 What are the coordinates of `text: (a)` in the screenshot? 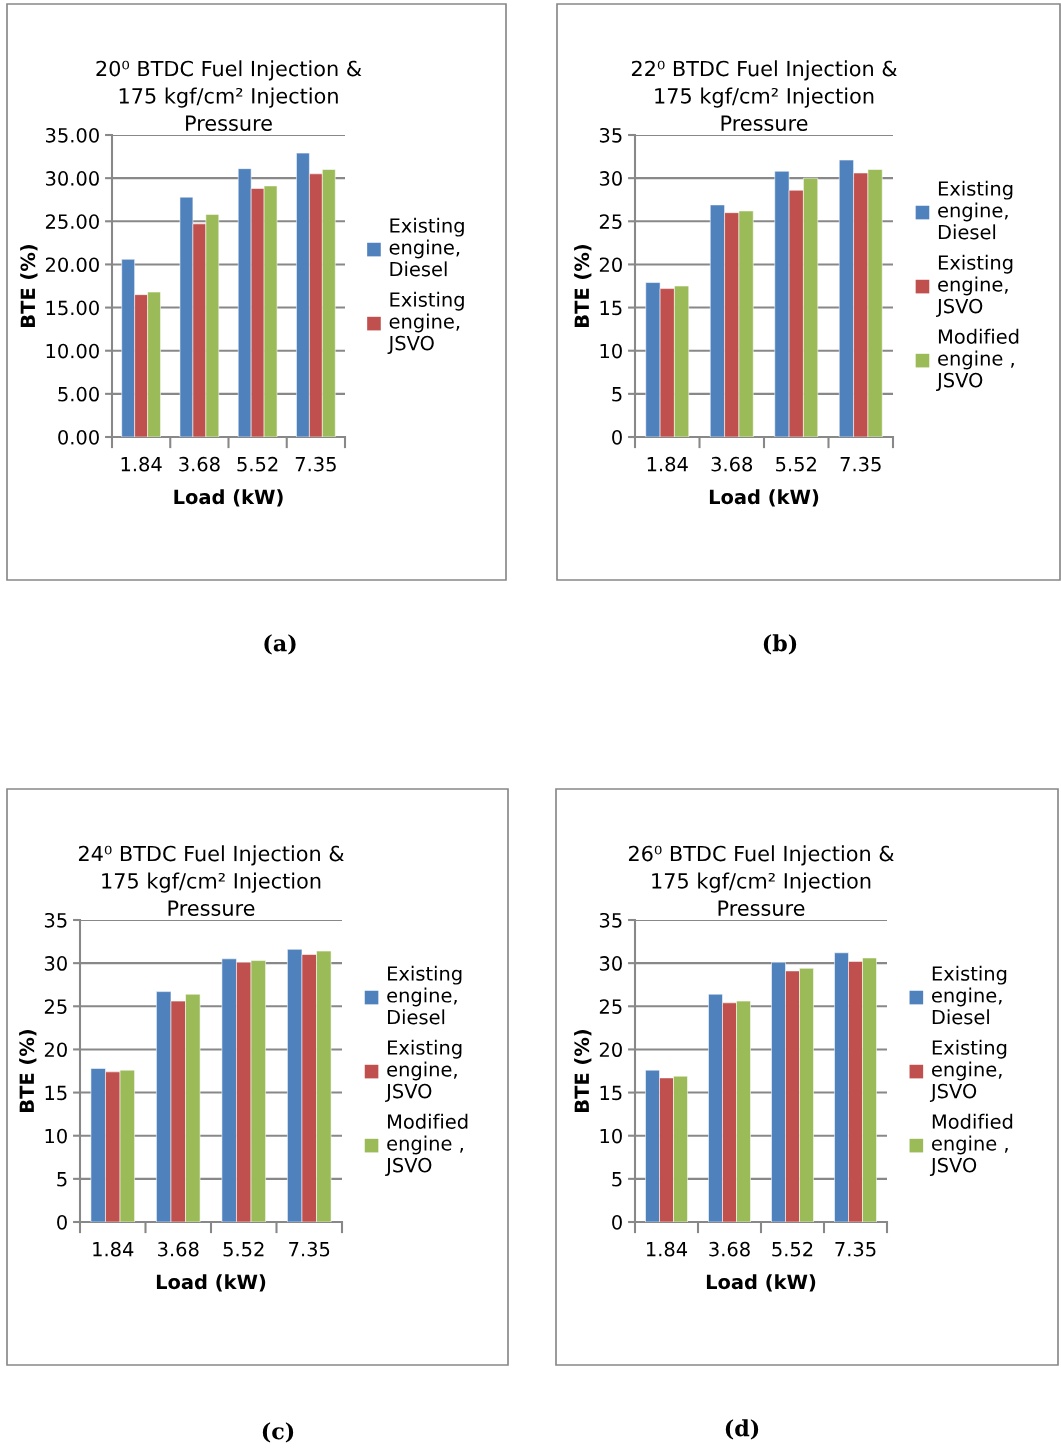 It's located at (280, 644).